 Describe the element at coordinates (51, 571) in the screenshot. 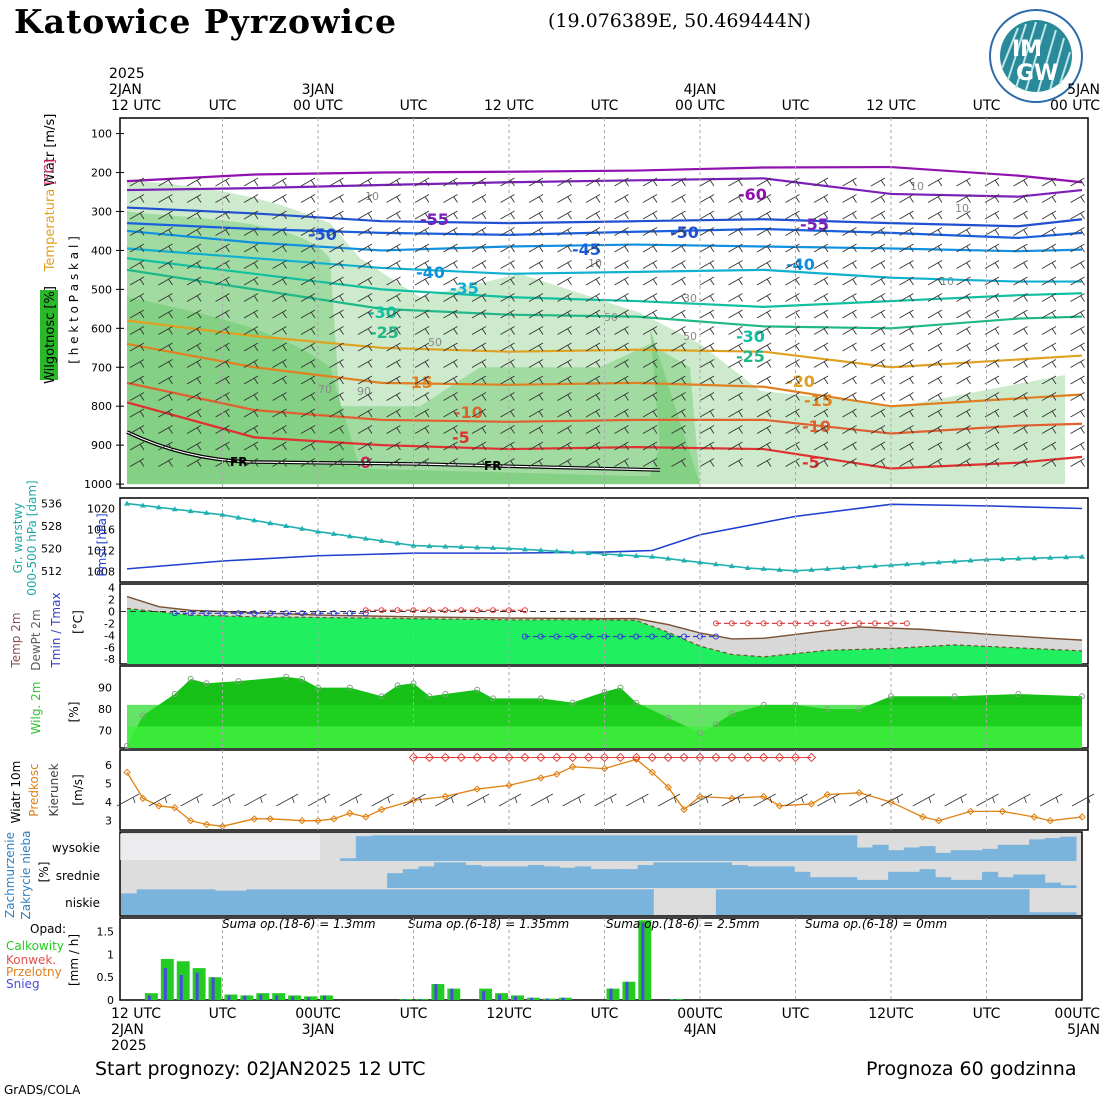

I see `gr-tick-label: 512` at that location.